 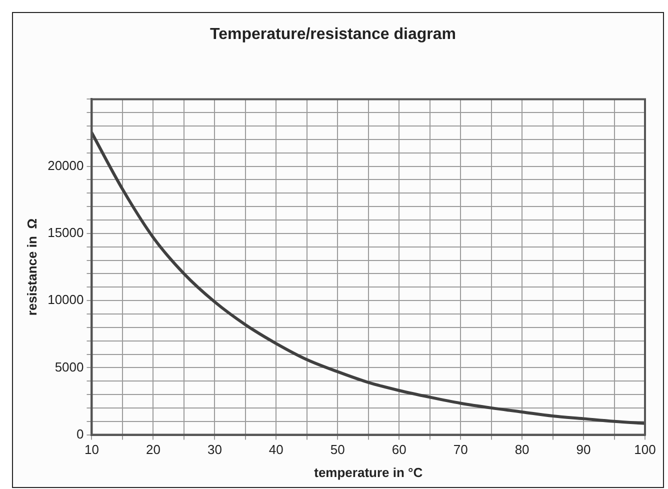 I want to click on y-axis-title: resistance in Ω, so click(x=32, y=267).